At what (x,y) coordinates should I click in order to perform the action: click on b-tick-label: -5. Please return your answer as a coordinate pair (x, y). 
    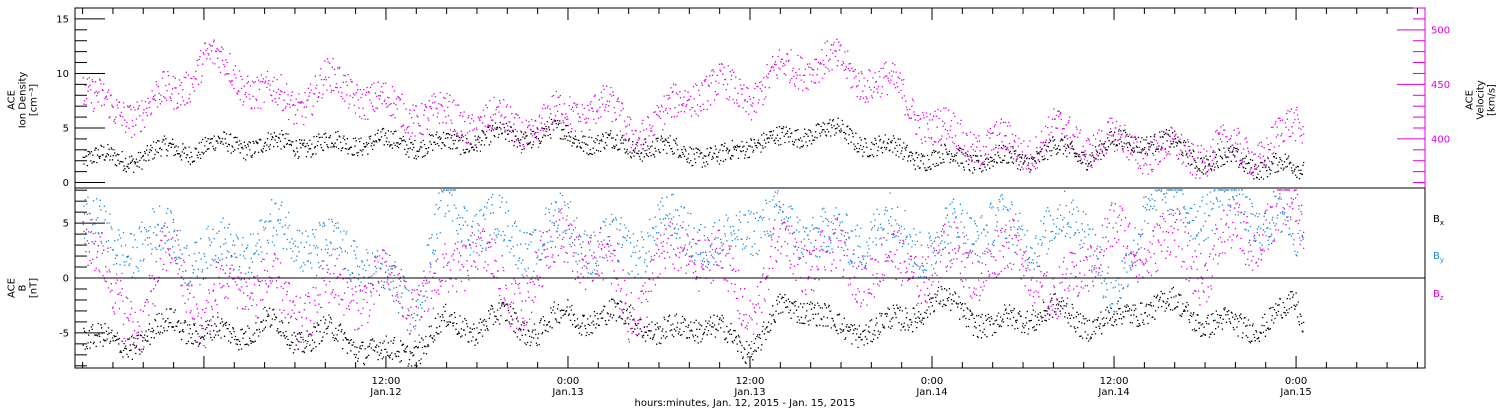
    Looking at the image, I should click on (64, 333).